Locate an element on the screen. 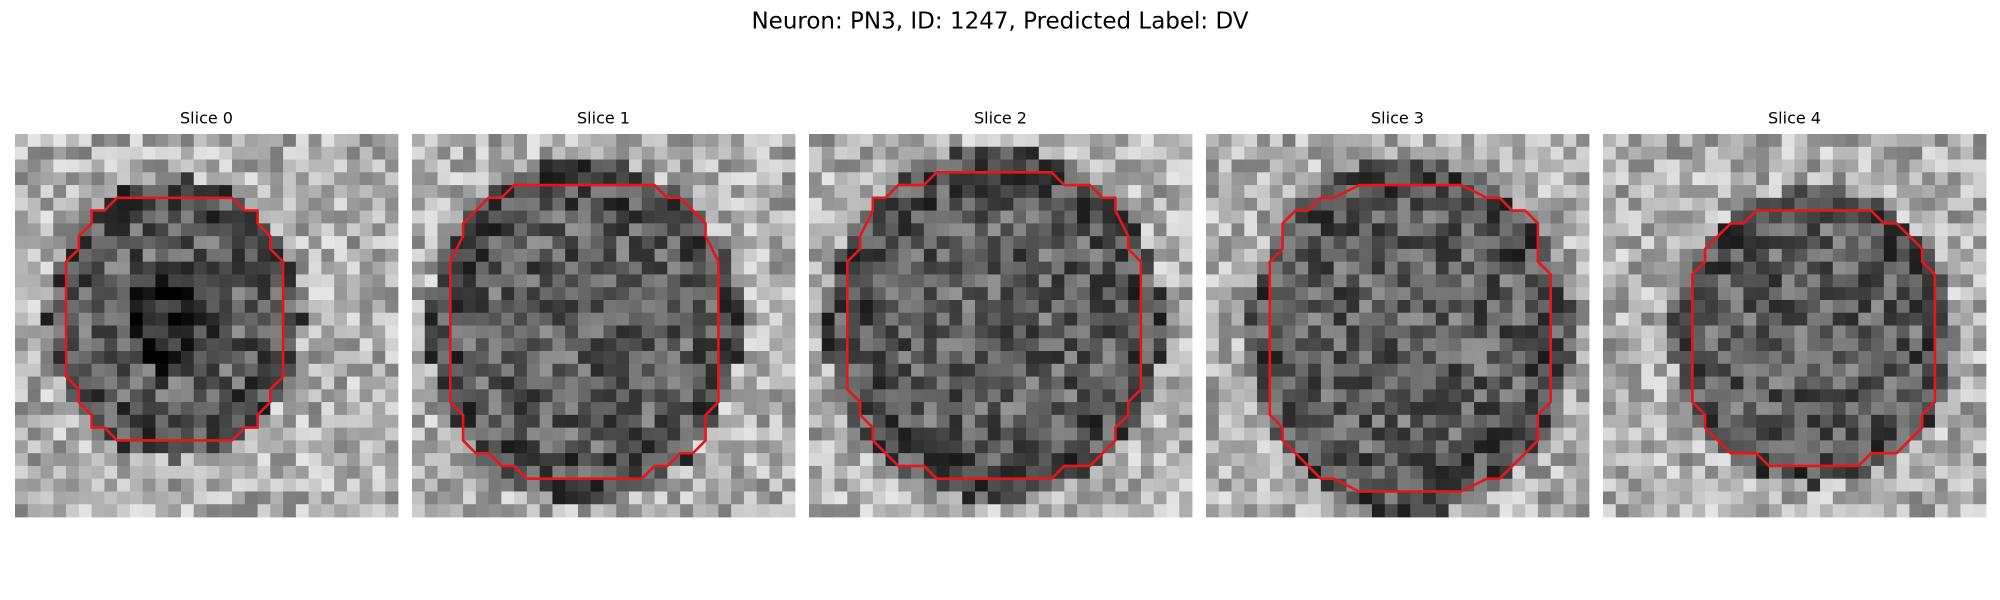 The width and height of the screenshot is (2000, 600). slice-title: Slice 4 is located at coordinates (1794, 118).